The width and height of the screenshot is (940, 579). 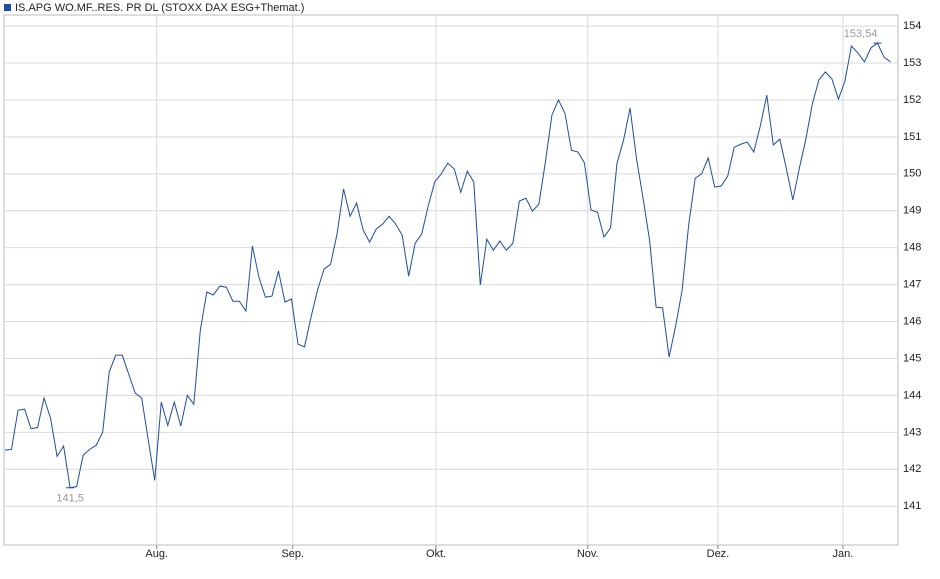 What do you see at coordinates (912, 358) in the screenshot?
I see `y-tick-label: 145` at bounding box center [912, 358].